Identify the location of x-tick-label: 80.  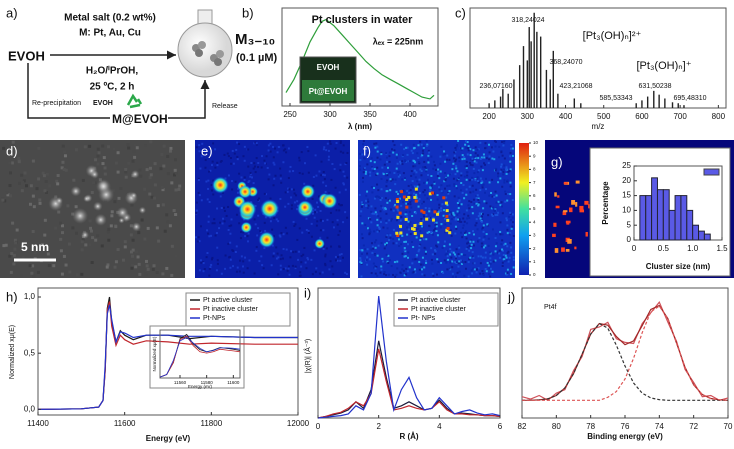
(556, 426).